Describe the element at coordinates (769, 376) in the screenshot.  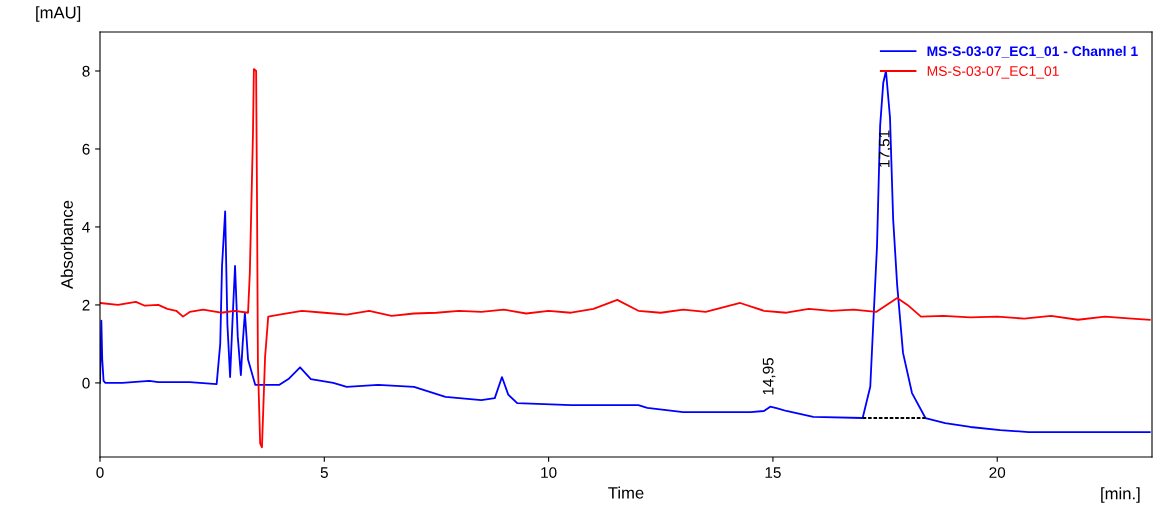
I see `annotation: 14,95` at that location.